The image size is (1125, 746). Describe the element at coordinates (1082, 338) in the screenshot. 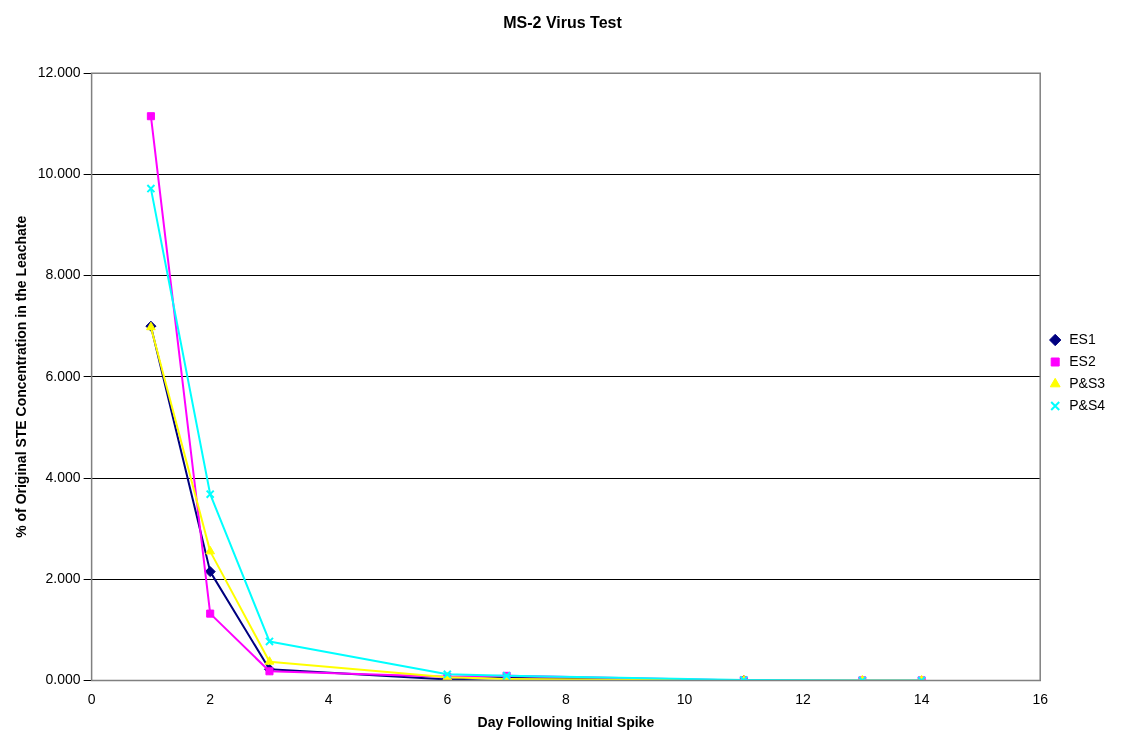

I see `legend-label: ES1` at that location.